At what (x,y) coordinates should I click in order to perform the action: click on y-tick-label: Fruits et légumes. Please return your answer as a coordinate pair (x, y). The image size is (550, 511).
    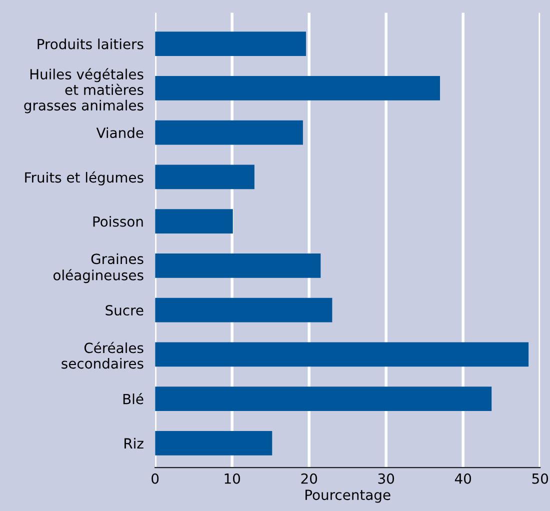
    Looking at the image, I should click on (84, 178).